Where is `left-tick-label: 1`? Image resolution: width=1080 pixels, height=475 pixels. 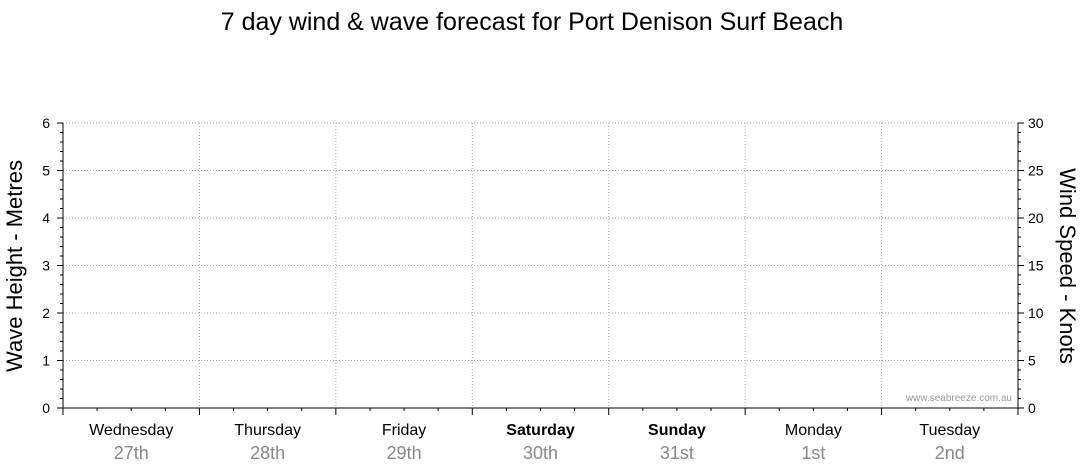
left-tick-label: 1 is located at coordinates (46, 361).